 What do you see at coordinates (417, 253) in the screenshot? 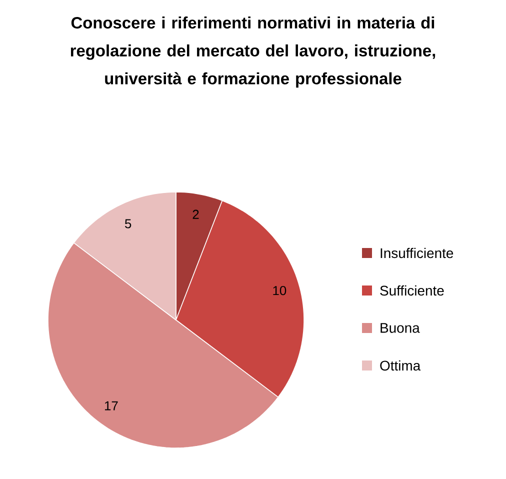
I see `legend-label: Insufficiente` at bounding box center [417, 253].